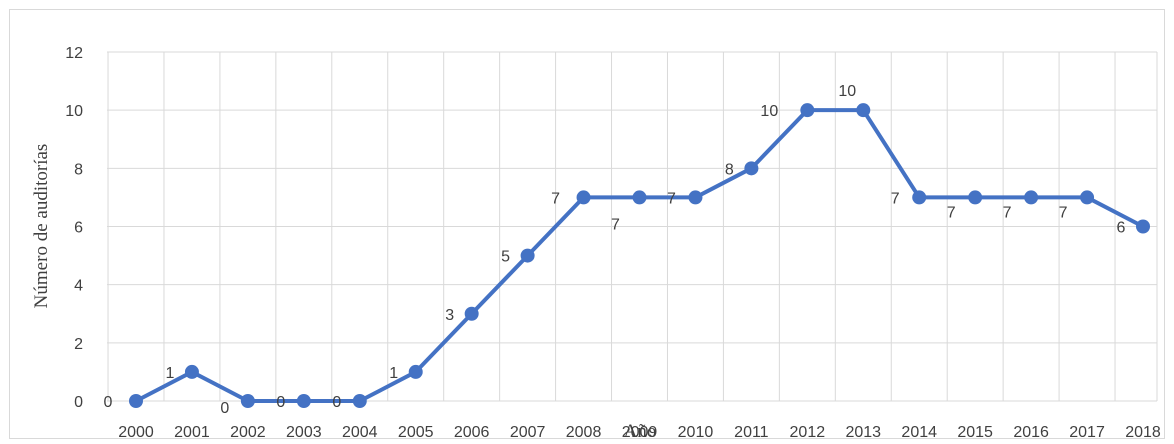 This screenshot has height=444, width=1174. What do you see at coordinates (1087, 432) in the screenshot?
I see `x-tick-label: 2017` at bounding box center [1087, 432].